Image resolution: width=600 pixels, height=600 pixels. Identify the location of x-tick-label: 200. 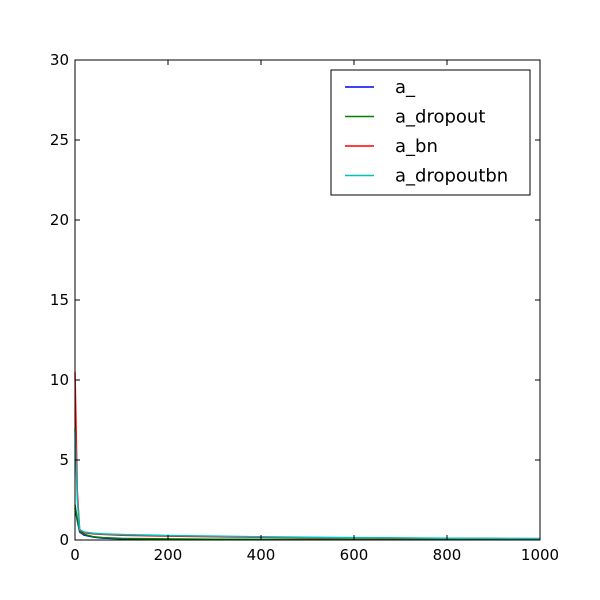
(168, 555).